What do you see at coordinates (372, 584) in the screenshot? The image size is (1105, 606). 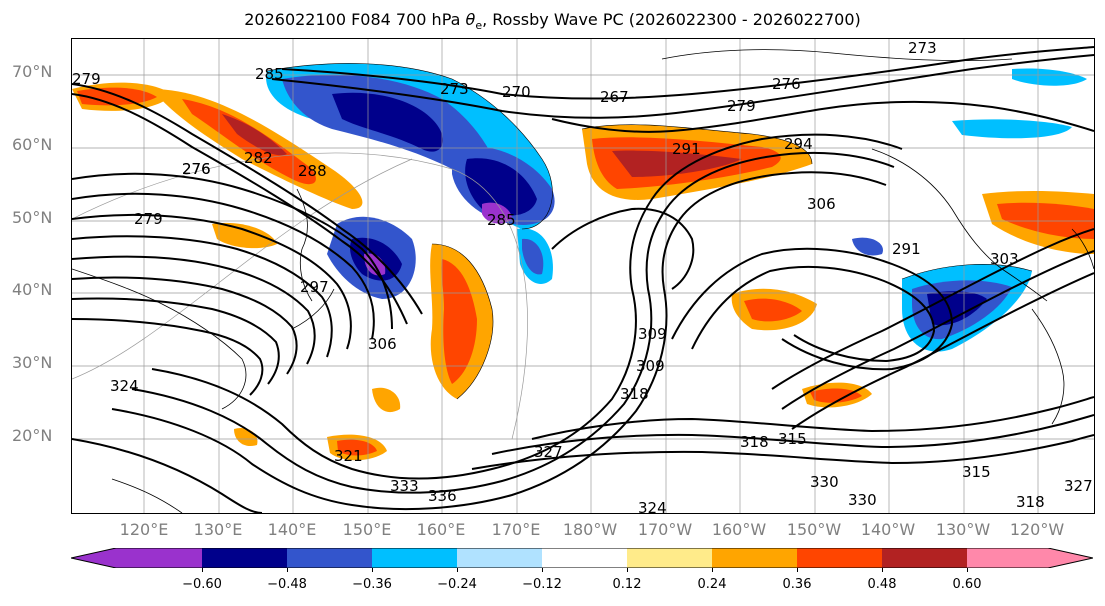 I see `colorbar-tick-label: −0.36` at bounding box center [372, 584].